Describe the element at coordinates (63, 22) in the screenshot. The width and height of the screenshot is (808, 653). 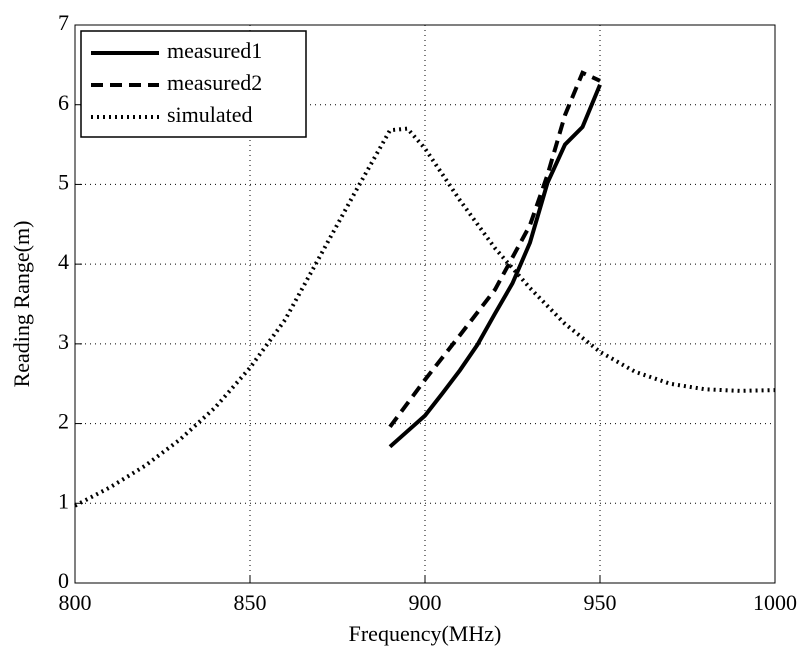
I see `y-tick-label: 7` at that location.